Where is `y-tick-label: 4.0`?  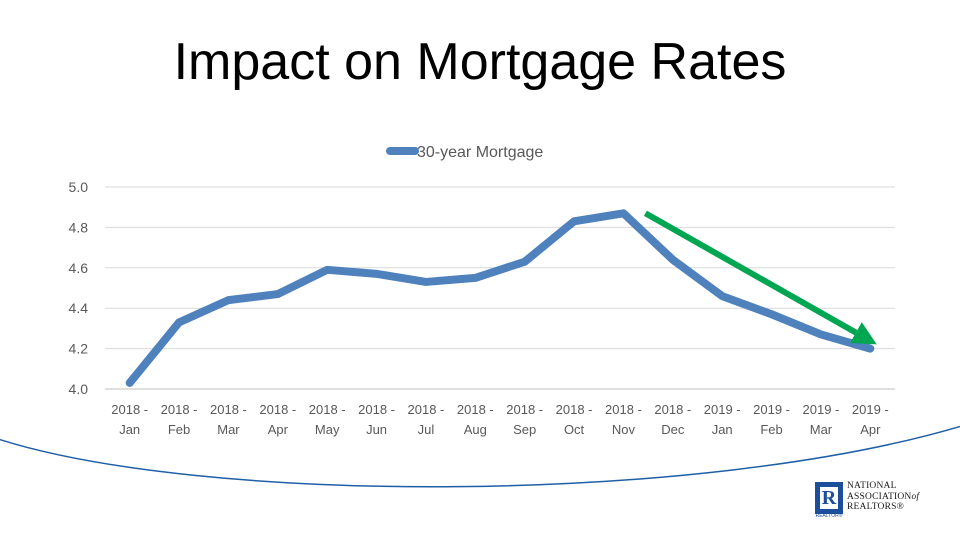 y-tick-label: 4.0 is located at coordinates (79, 389).